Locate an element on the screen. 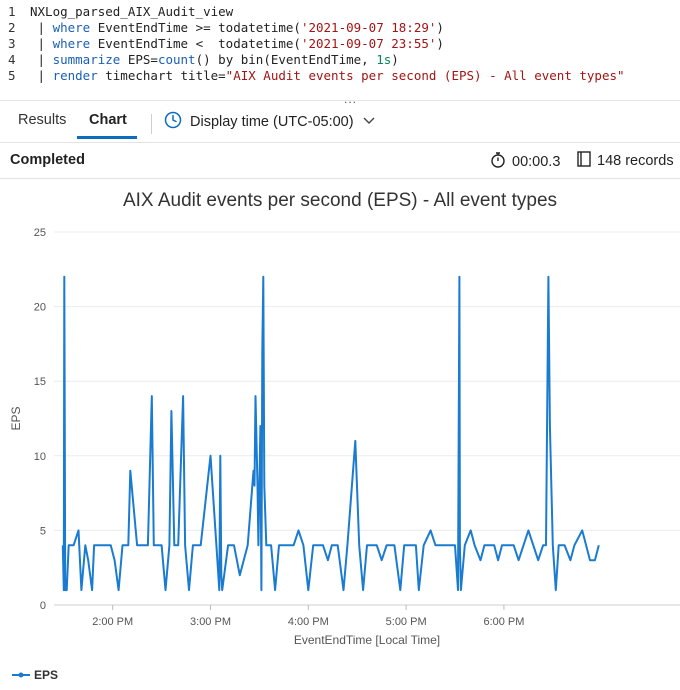  x-axis-label: EventEndTime [Local Time] is located at coordinates (367, 640).